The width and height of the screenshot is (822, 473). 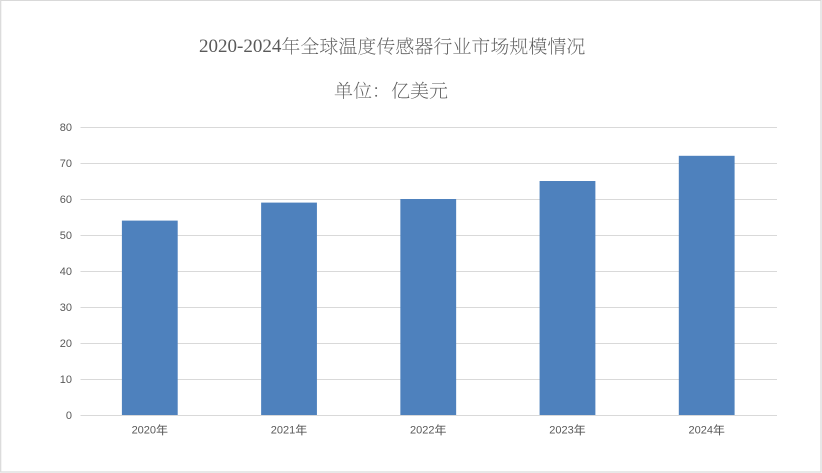 I want to click on svg-text: 2022, so click(x=422, y=431).